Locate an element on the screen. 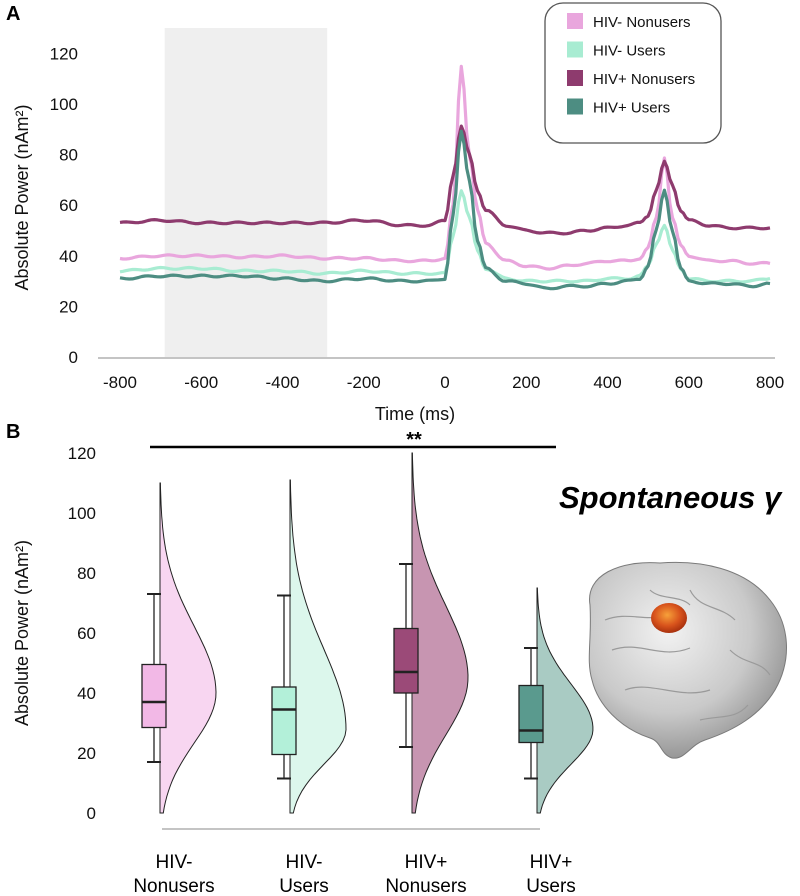 Image resolution: width=800 pixels, height=896 pixels. x-tick-label: 800 is located at coordinates (770, 382).